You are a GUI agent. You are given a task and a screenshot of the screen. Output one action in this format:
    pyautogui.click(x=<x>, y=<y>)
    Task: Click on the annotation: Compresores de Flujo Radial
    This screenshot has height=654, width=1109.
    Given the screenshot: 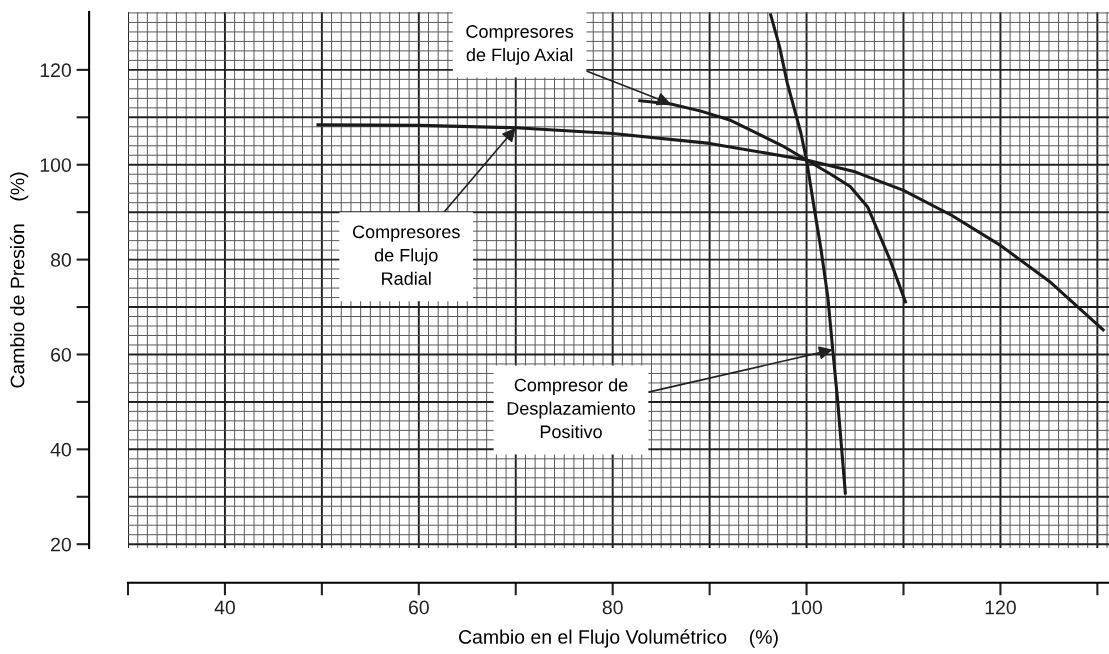 What is the action you would take?
    pyautogui.click(x=406, y=255)
    